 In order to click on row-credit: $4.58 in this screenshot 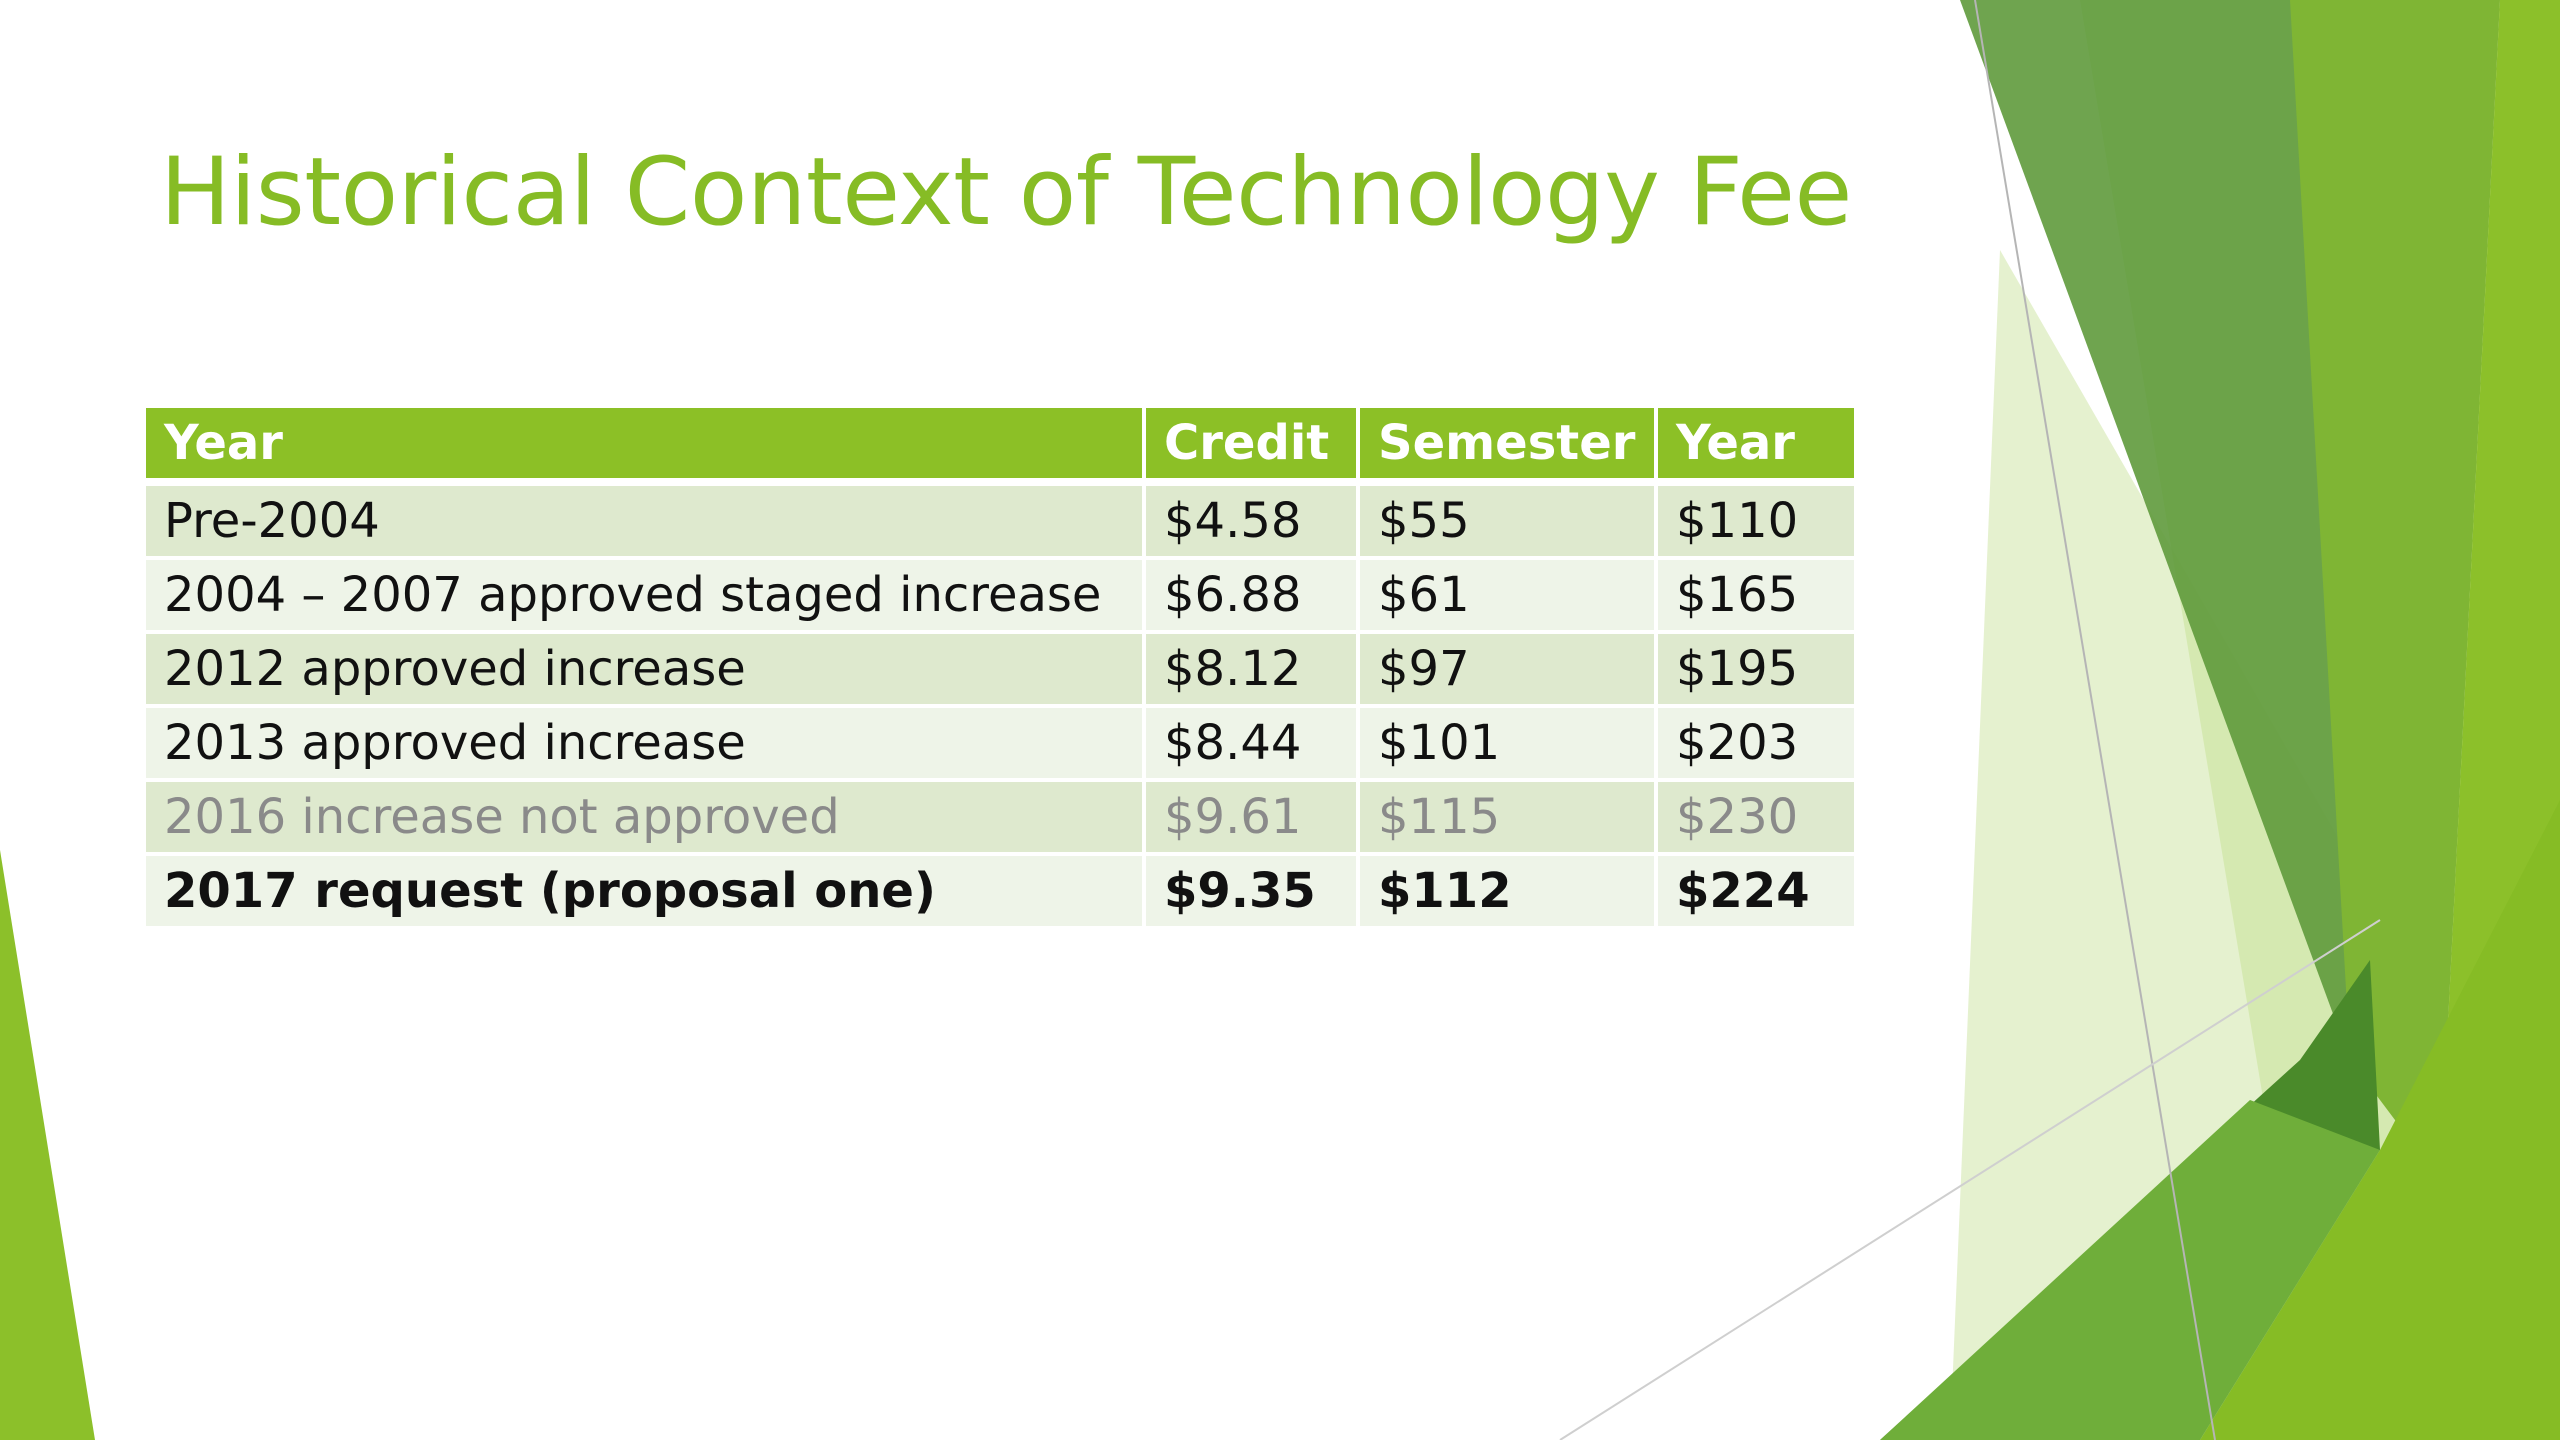, I will do `click(1251, 521)`.